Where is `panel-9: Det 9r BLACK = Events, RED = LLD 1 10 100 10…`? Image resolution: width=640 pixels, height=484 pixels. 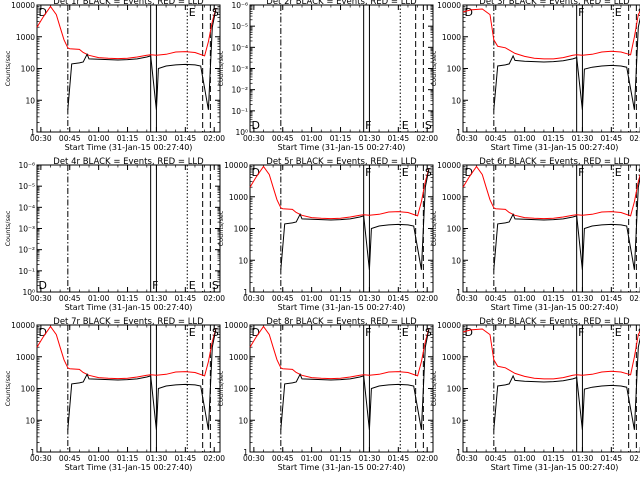
panel-9: Det 9r BLACK = Events, RED = LLD 1 10 100 10… is located at coordinates (535, 394).